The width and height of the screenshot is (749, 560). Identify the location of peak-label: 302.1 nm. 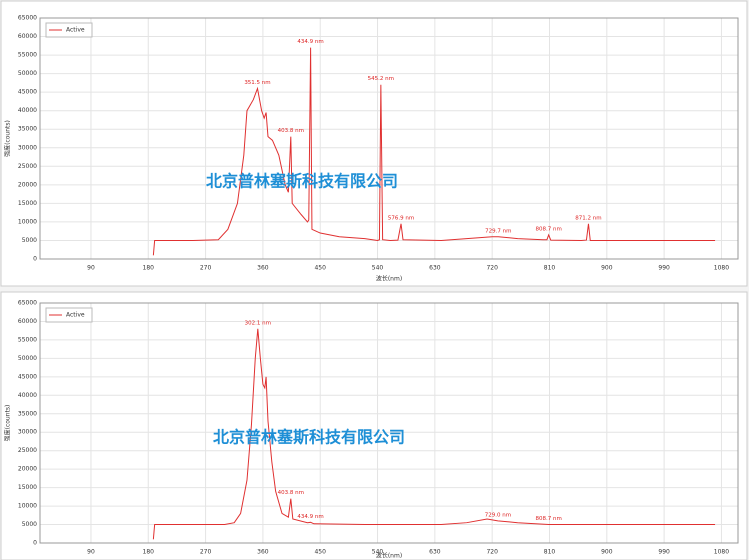
(258, 323).